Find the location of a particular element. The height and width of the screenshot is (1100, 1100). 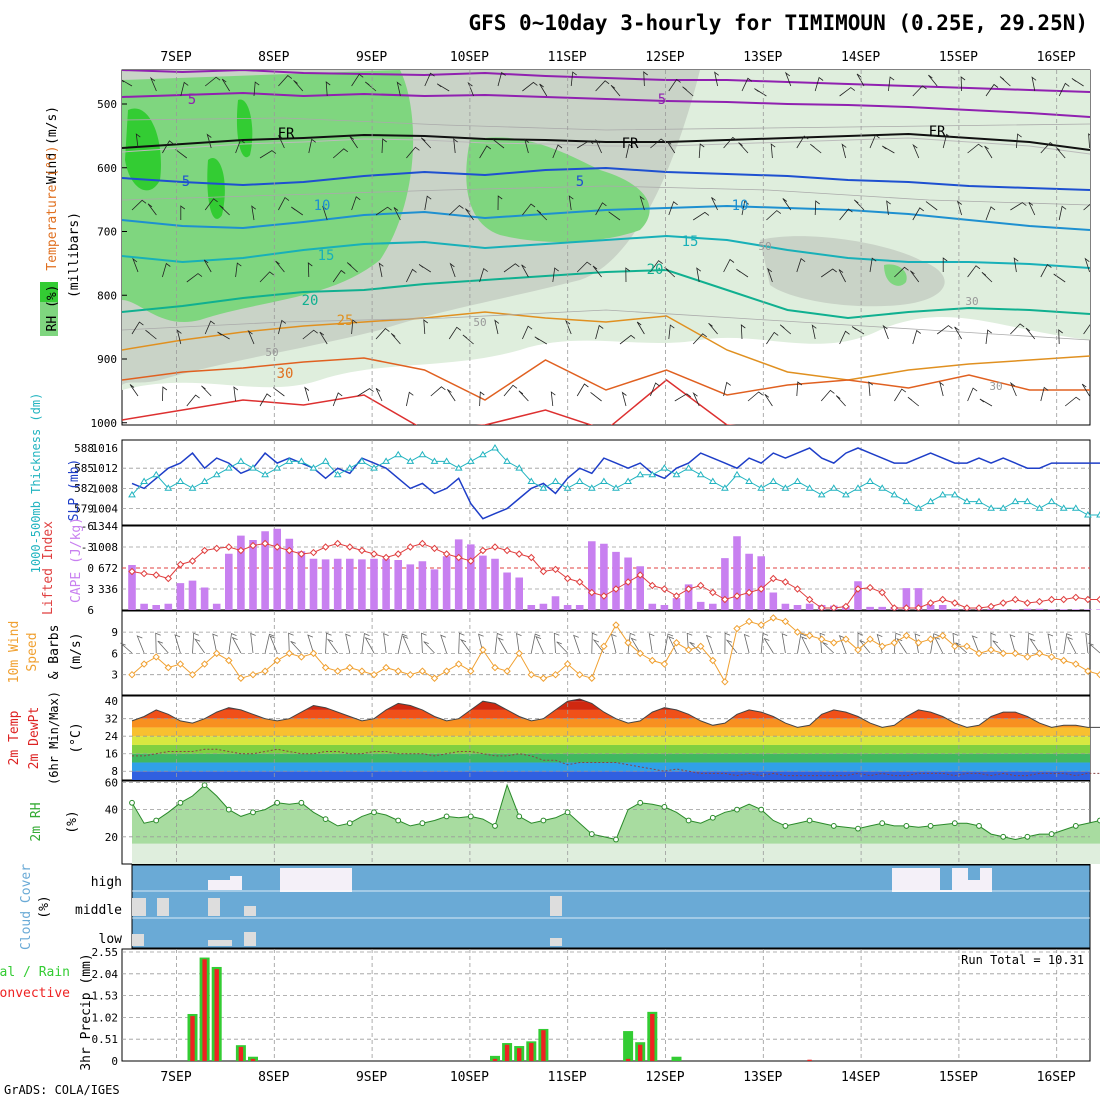

bottom-date-8SEP: 8SEP is located at coordinates (273, 1077).